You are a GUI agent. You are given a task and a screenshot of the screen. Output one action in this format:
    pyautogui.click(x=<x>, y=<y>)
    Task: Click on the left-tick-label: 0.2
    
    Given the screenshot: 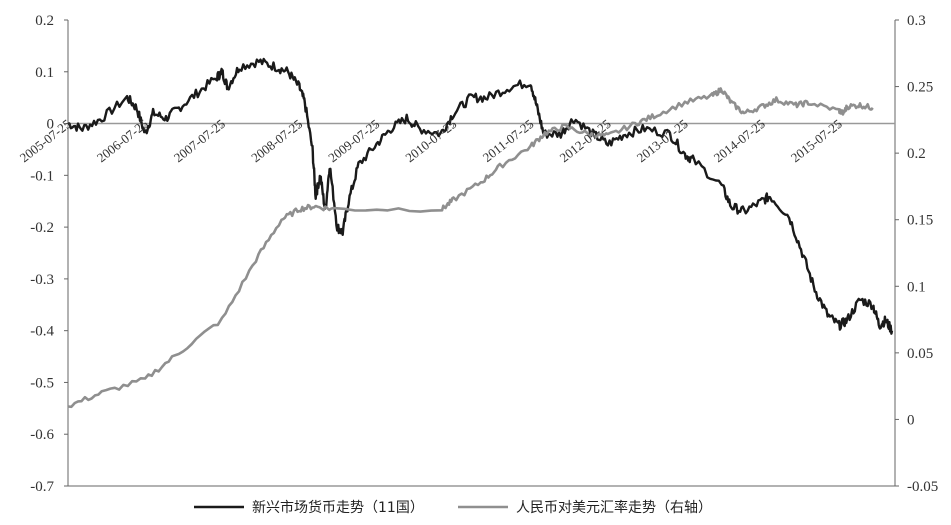 What is the action you would take?
    pyautogui.click(x=44, y=21)
    